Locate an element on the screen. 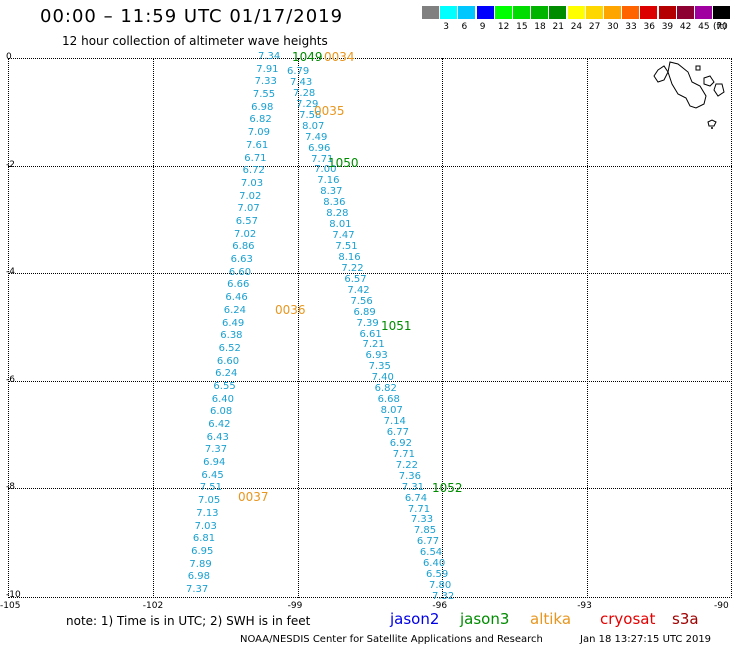  swh-value: 7.85 is located at coordinates (425, 531).